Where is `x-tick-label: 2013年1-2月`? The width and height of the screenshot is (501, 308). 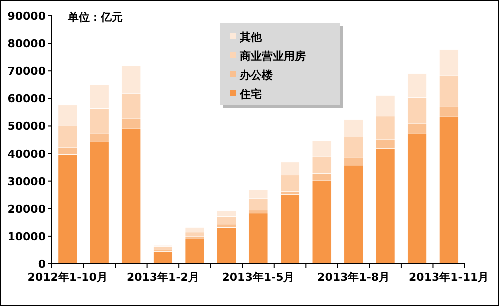
x-tick-label: 2013年1-2月 is located at coordinates (163, 277).